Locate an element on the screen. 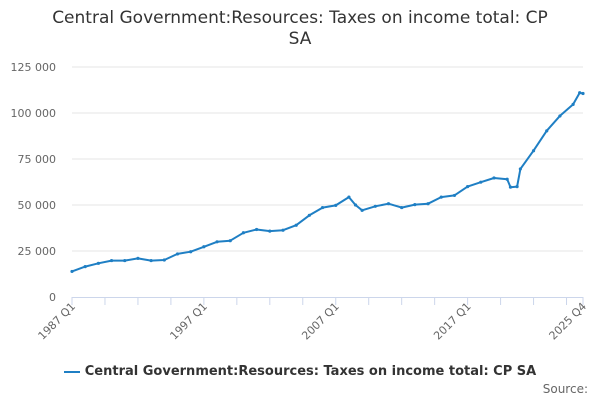  x-tick-label: 1987 Q1 is located at coordinates (57, 321).